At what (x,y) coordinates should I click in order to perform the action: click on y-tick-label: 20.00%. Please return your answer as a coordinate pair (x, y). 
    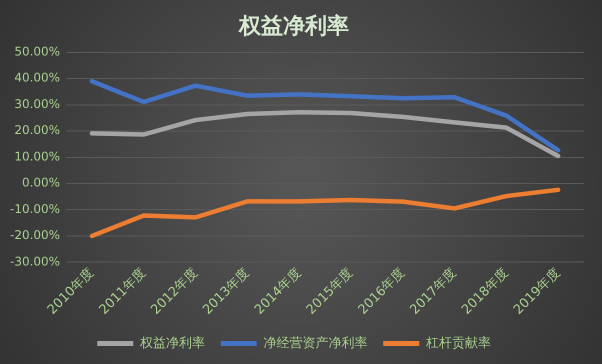
    Looking at the image, I should click on (37, 130).